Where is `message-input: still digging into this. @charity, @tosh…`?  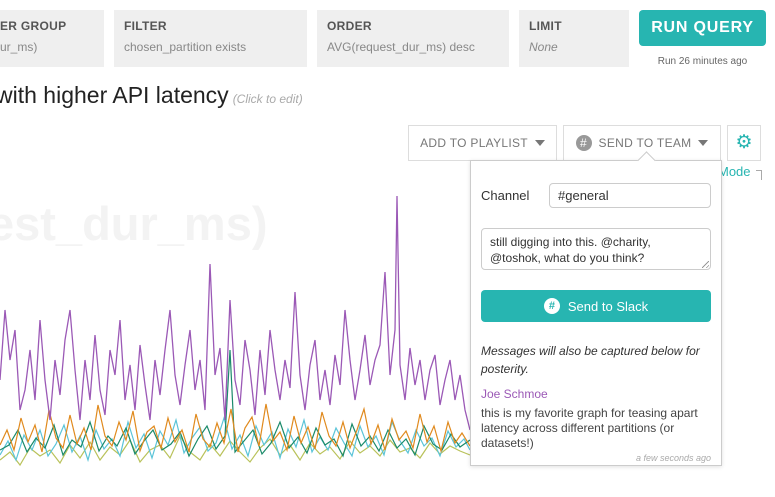 message-input: still digging into this. @charity, @tosh… is located at coordinates (596, 249).